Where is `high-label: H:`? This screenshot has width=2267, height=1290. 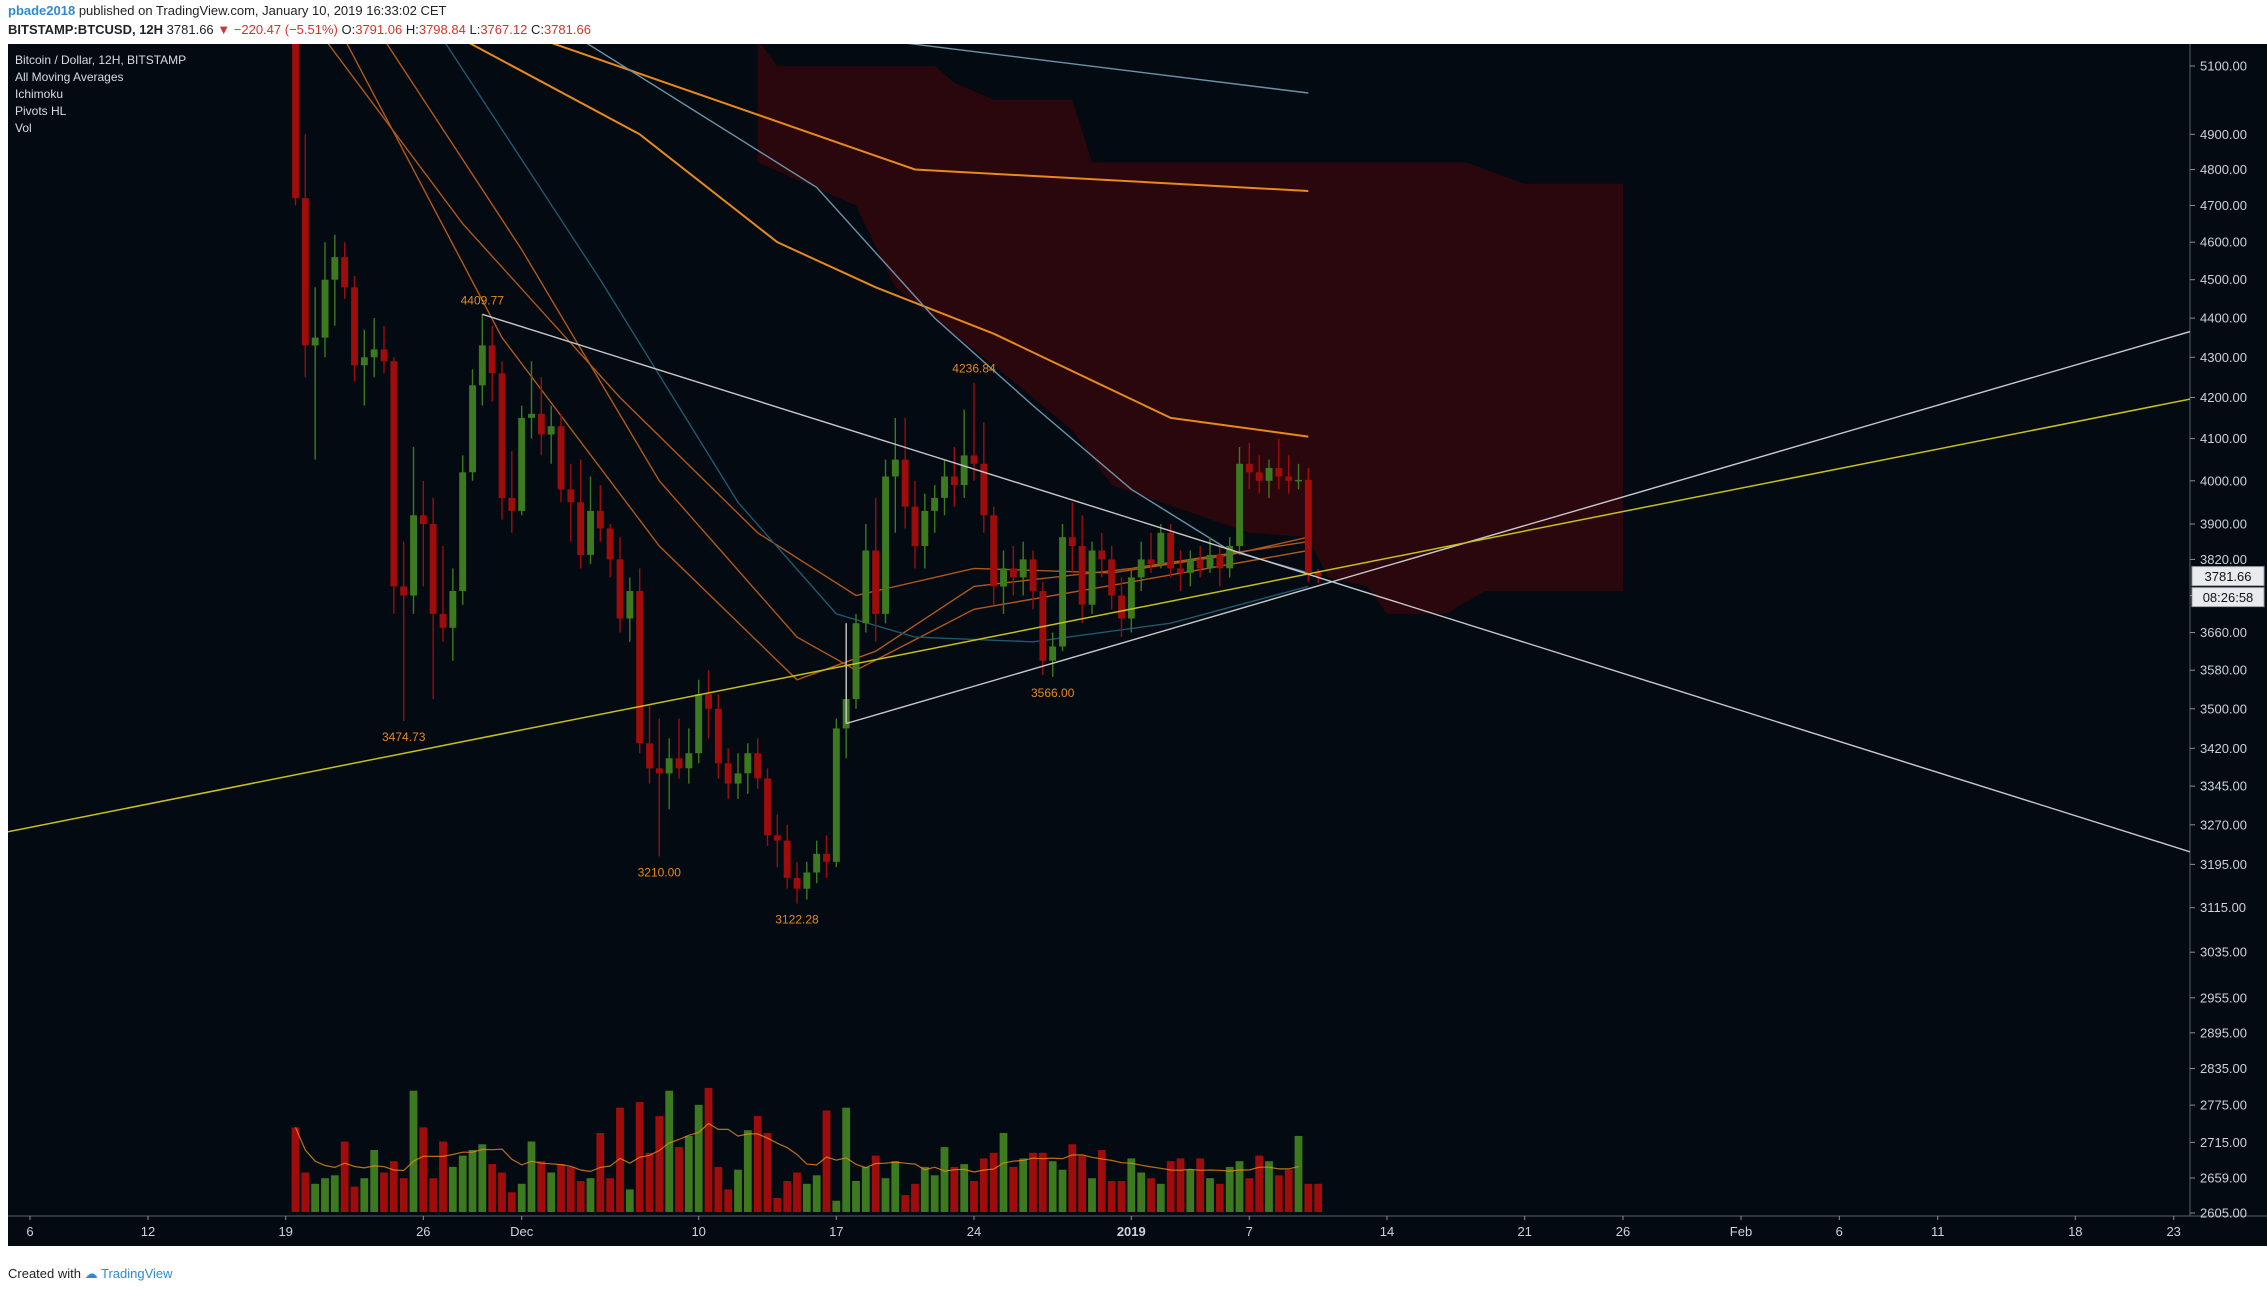 high-label: H: is located at coordinates (412, 29).